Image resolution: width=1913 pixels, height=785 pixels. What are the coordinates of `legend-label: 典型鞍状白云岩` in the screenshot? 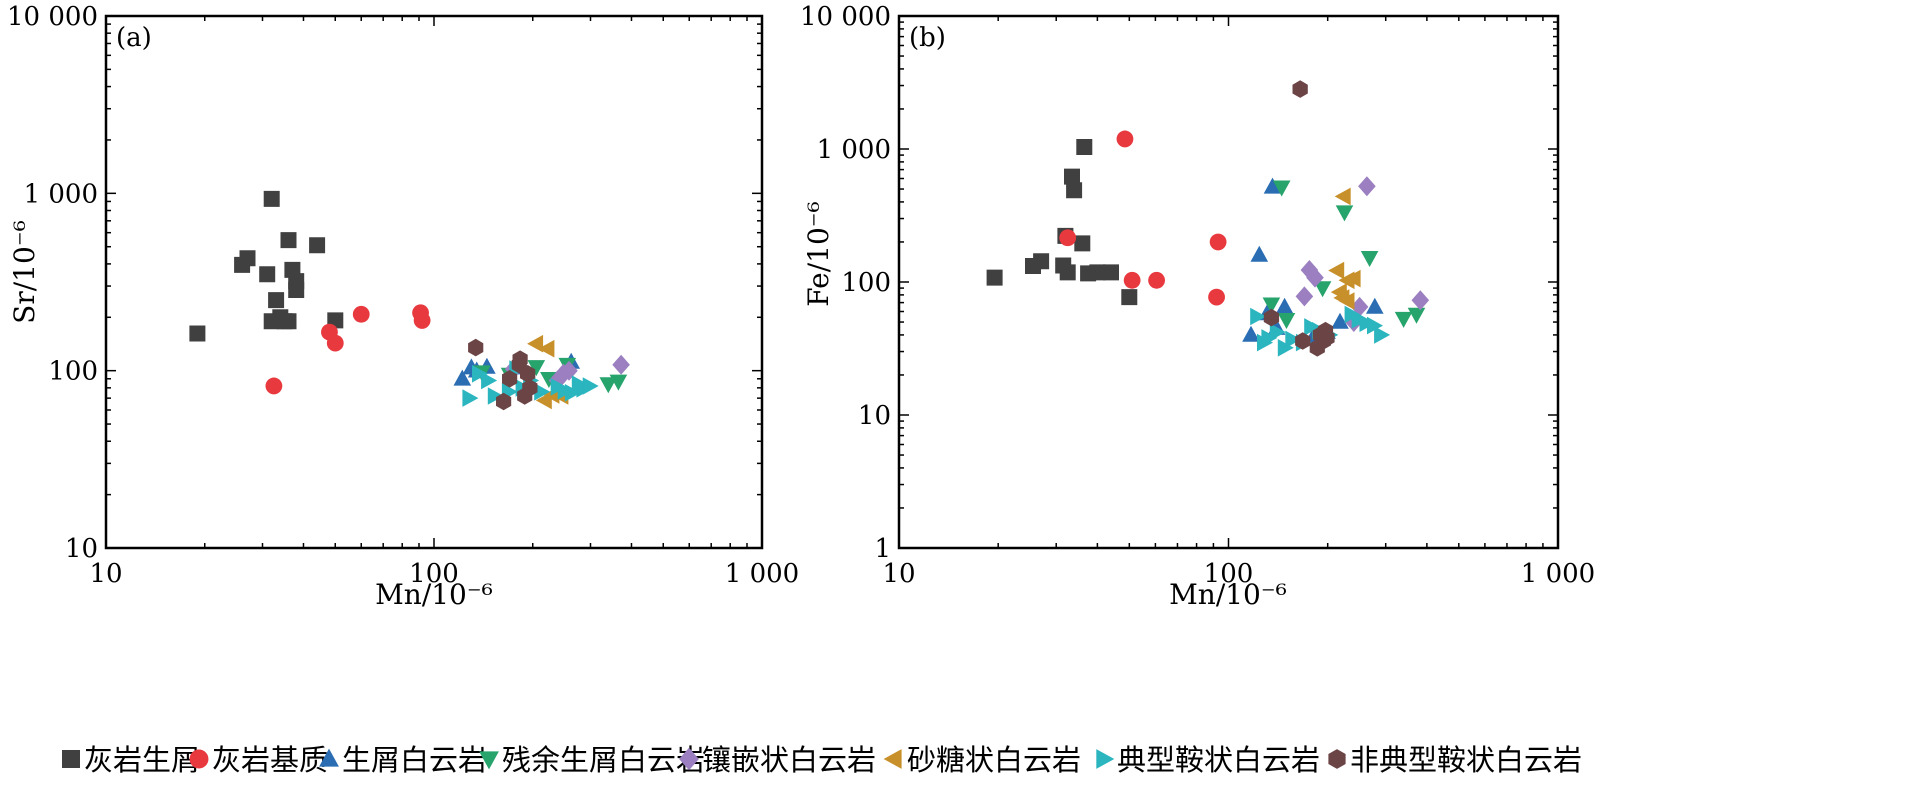 It's located at (1218, 760).